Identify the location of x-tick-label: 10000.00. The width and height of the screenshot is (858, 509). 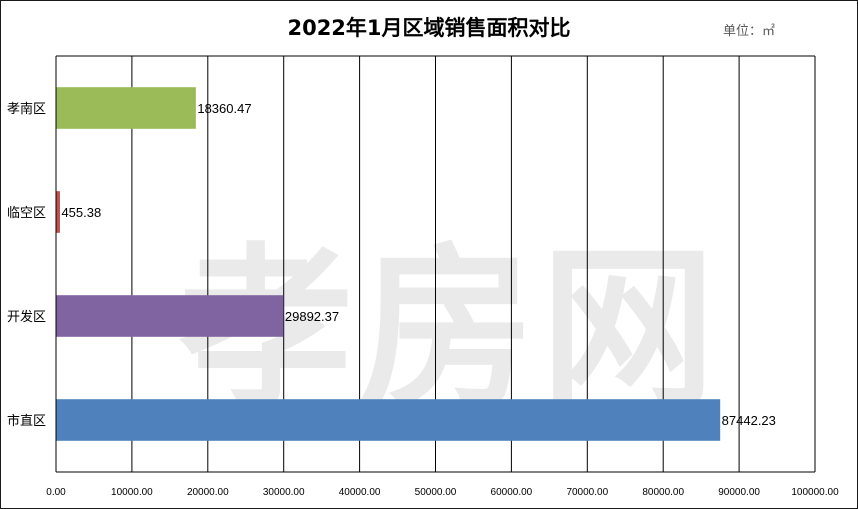
(132, 492).